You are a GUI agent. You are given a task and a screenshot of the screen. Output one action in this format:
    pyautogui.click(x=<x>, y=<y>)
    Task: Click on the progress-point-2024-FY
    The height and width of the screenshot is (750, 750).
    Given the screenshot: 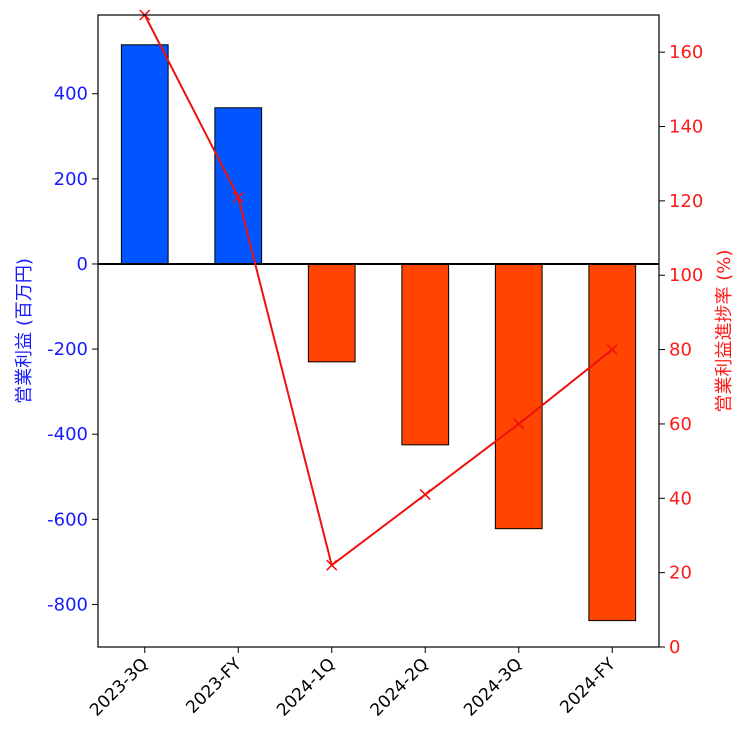 What is the action you would take?
    pyautogui.click(x=612, y=350)
    